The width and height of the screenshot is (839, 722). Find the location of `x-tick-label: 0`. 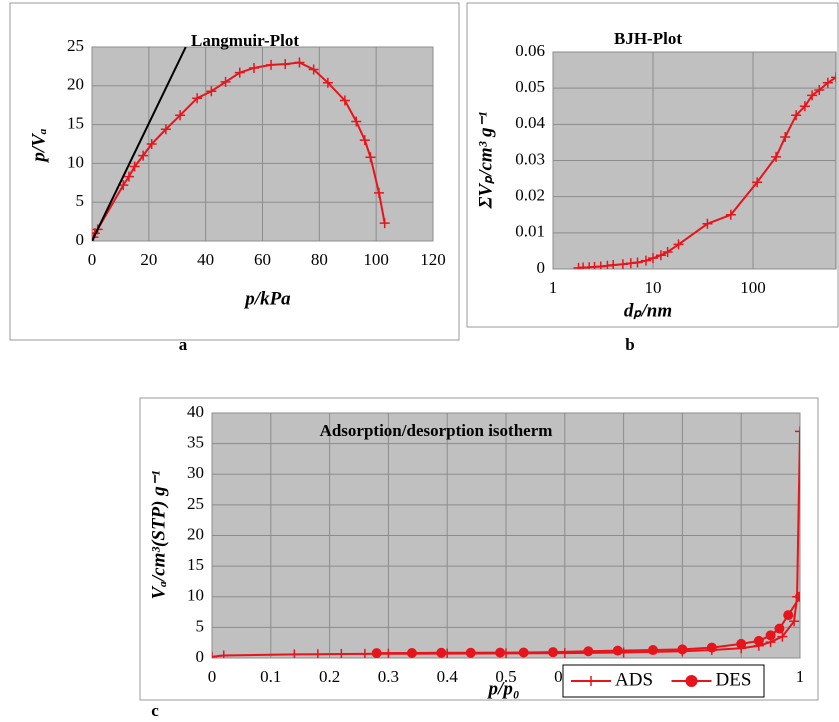

x-tick-label: 0 is located at coordinates (212, 676).